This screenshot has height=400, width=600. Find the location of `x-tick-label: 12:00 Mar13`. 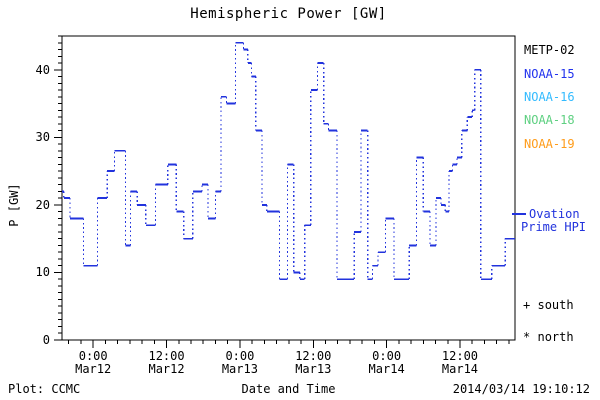

x-tick-label: 12:00 Mar13 is located at coordinates (313, 362).